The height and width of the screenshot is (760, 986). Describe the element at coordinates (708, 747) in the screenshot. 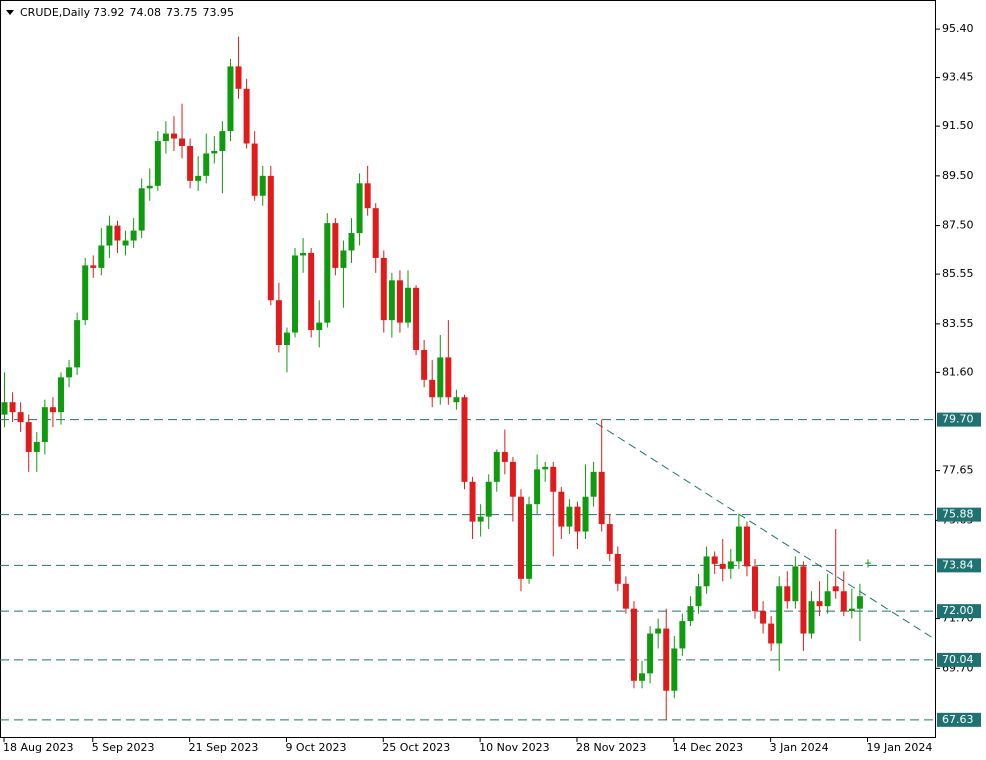

I see `x-tick-label: 14 Dec 2023` at that location.